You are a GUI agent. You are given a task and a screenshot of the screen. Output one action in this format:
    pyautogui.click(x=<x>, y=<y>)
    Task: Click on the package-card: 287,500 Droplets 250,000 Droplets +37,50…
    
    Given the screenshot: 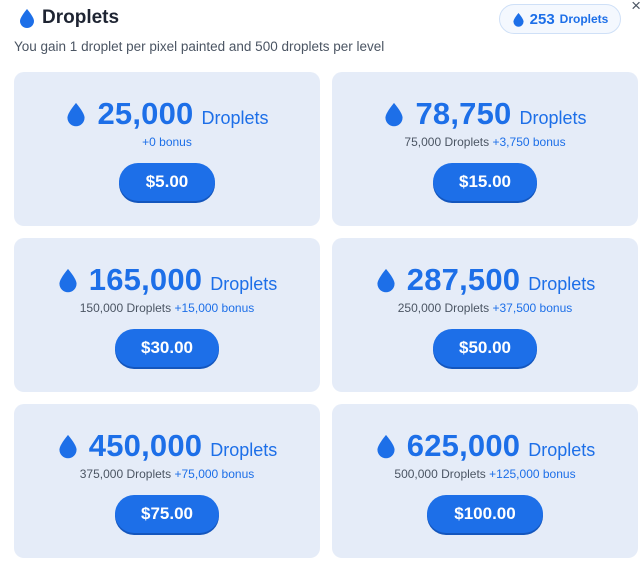 What is the action you would take?
    pyautogui.click(x=485, y=315)
    